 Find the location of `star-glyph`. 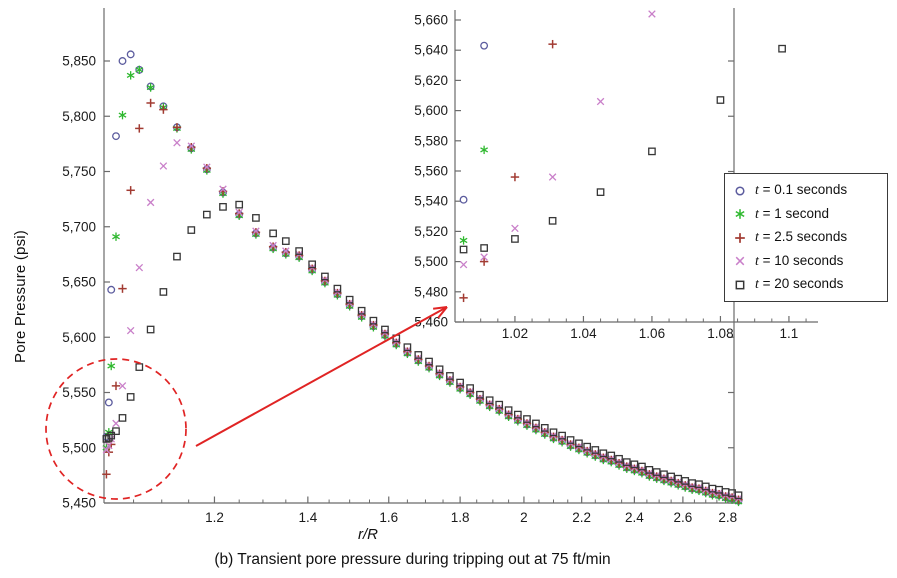

star-glyph is located at coordinates (139, 70).